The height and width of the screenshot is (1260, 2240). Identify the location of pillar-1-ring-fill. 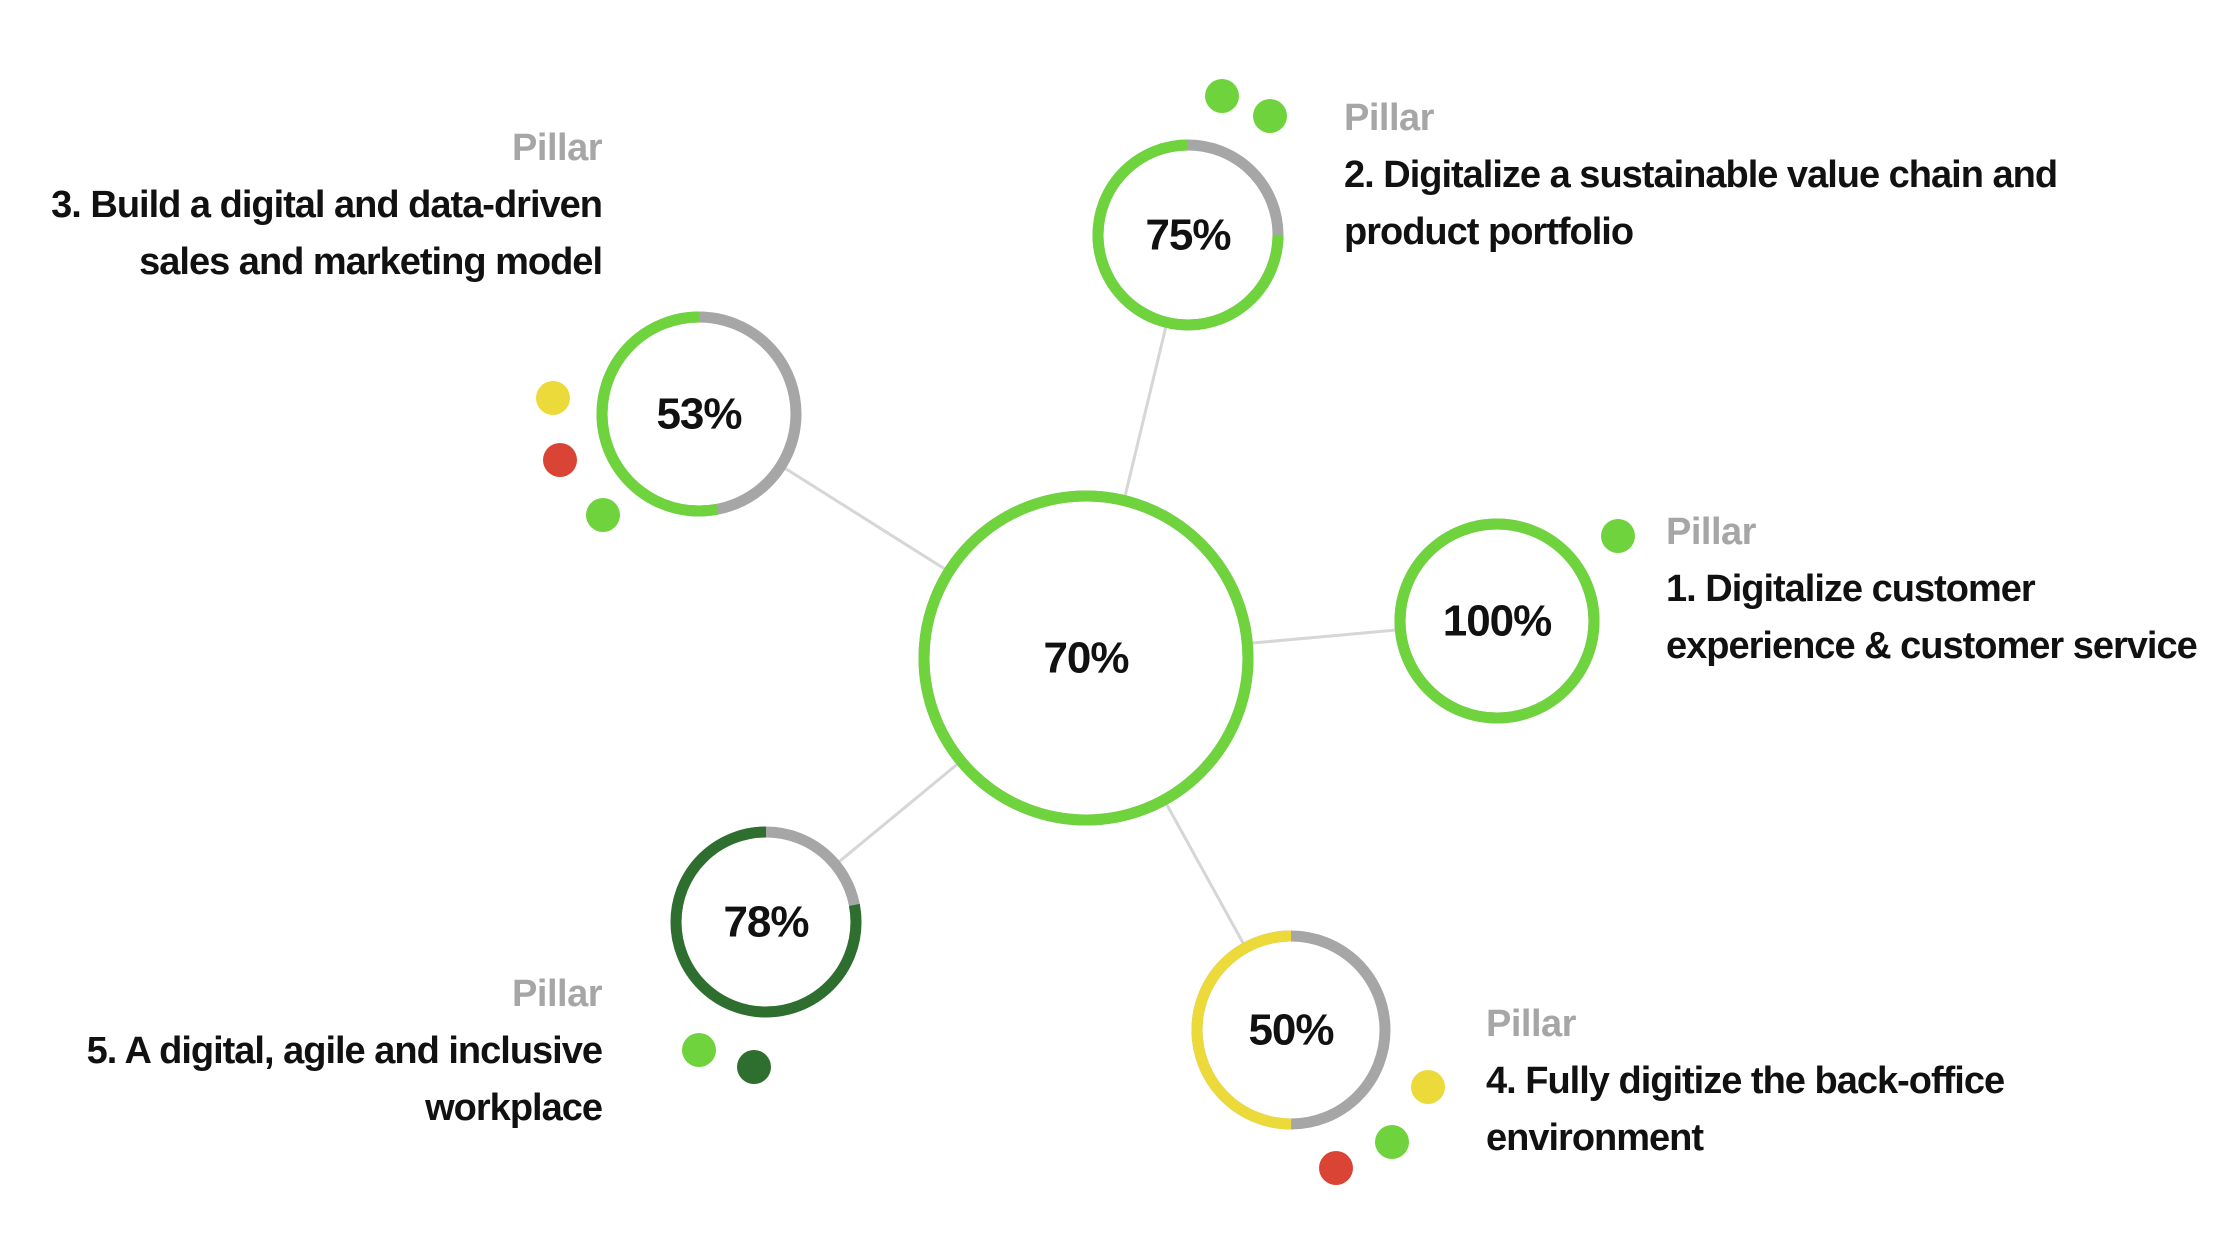
(1497, 621).